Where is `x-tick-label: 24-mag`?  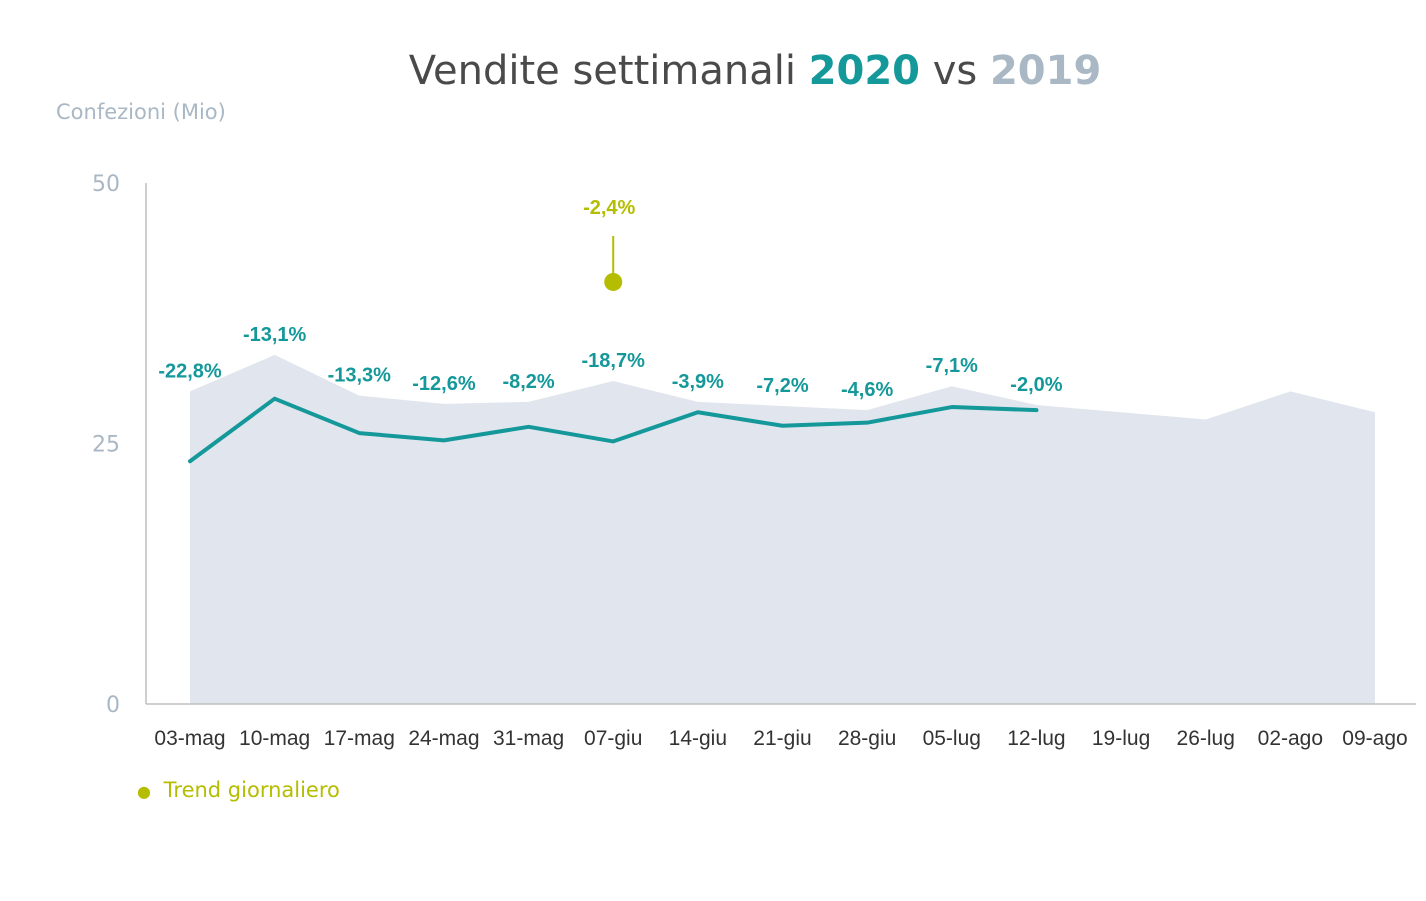
x-tick-label: 24-mag is located at coordinates (443, 738).